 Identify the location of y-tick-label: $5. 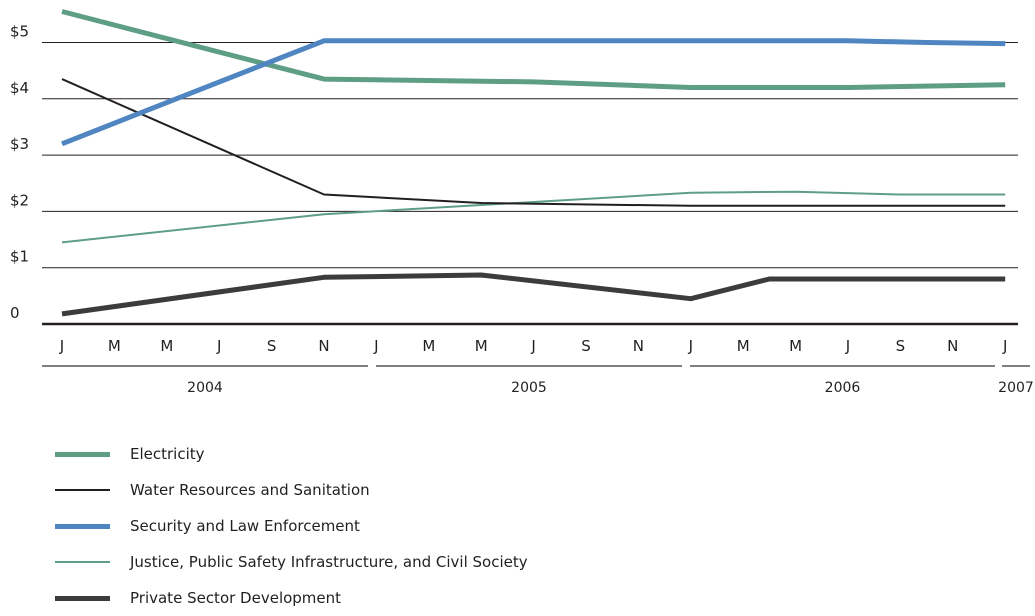
(19, 32).